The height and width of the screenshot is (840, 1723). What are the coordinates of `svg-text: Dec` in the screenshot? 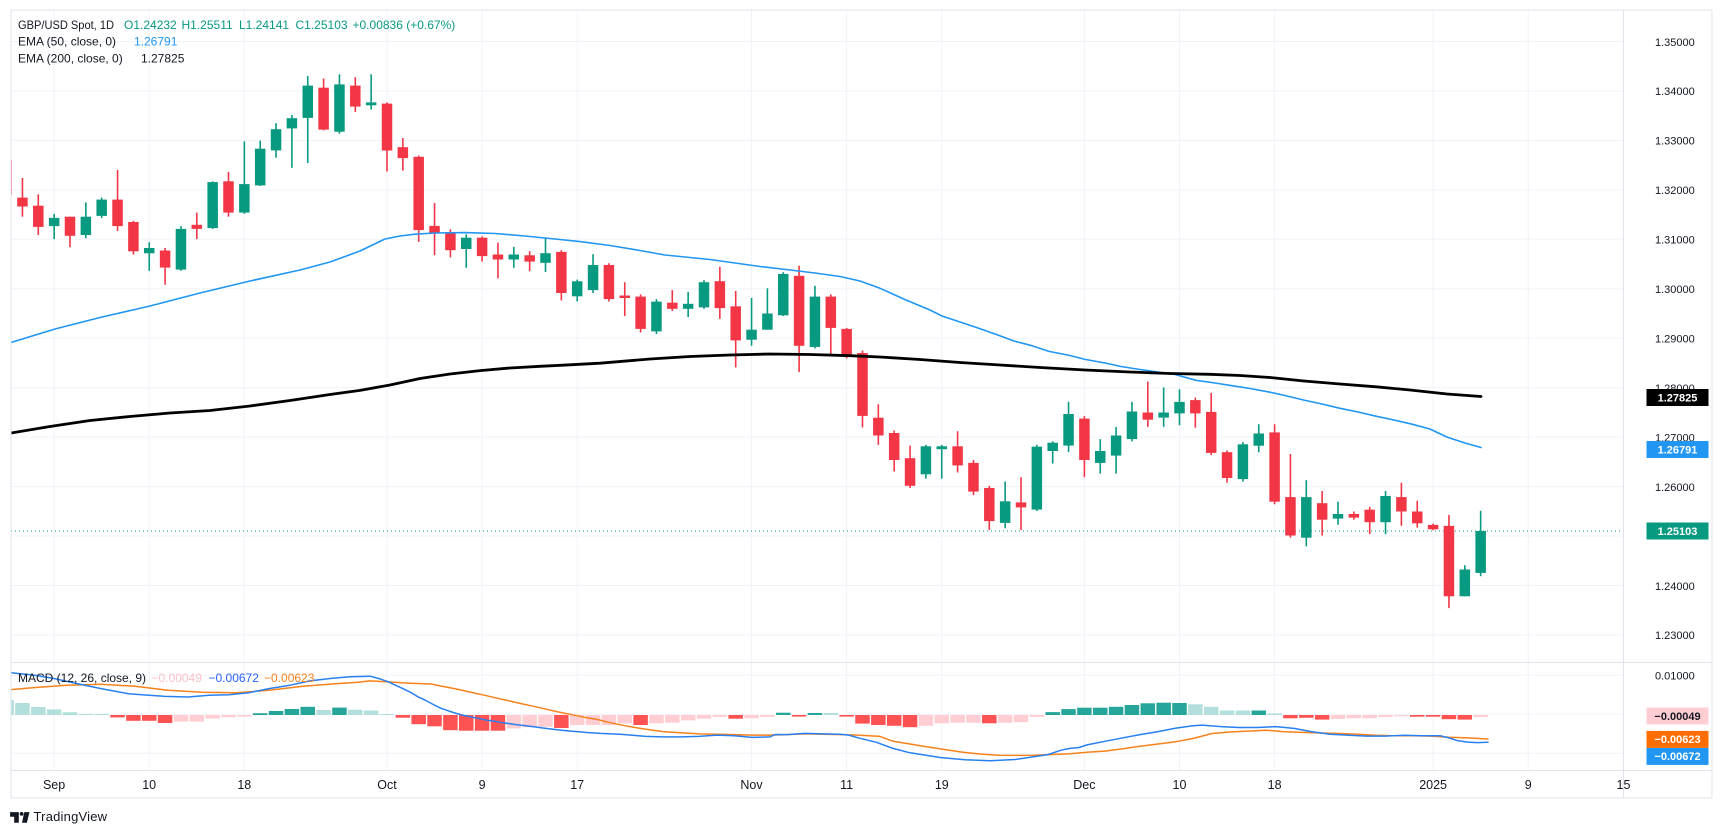 It's located at (1084, 785).